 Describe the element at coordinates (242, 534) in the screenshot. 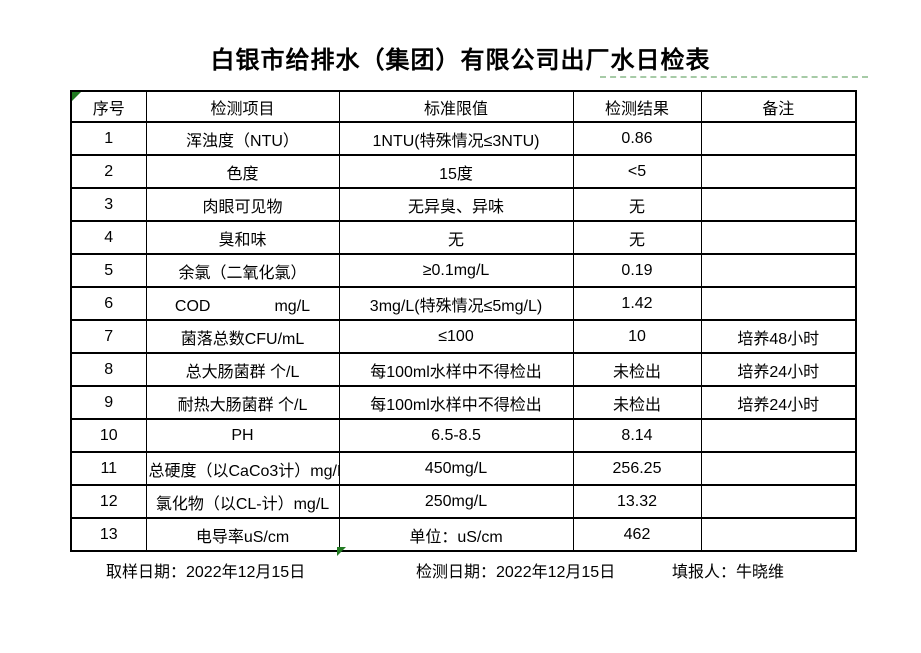

I see `cell-item-name: 电导率uS/cm` at that location.